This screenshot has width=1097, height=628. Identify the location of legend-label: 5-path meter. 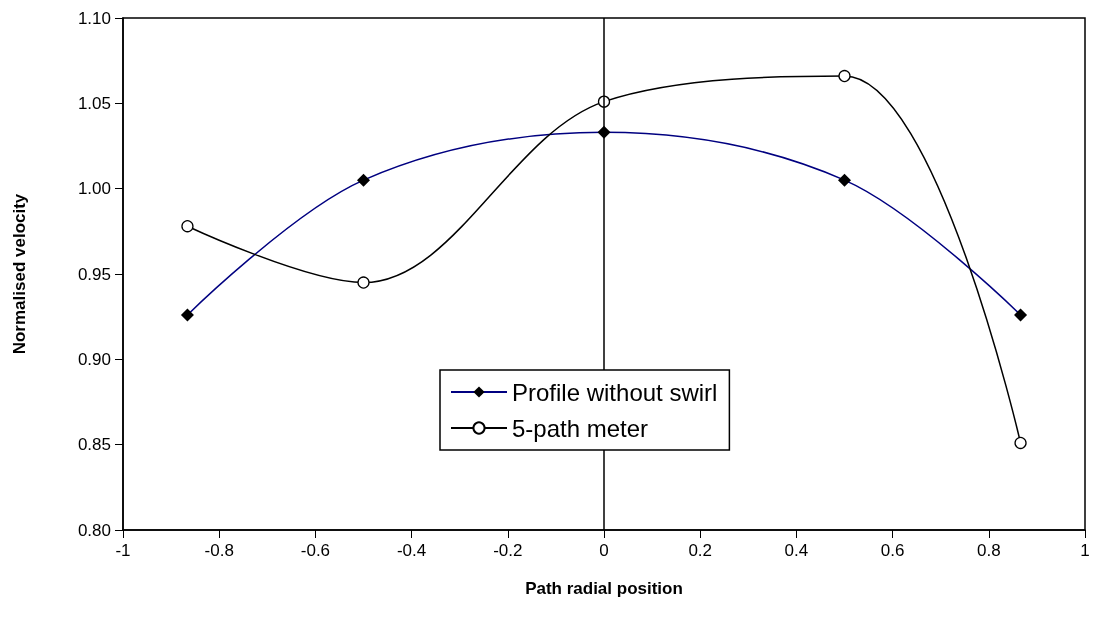
(580, 428).